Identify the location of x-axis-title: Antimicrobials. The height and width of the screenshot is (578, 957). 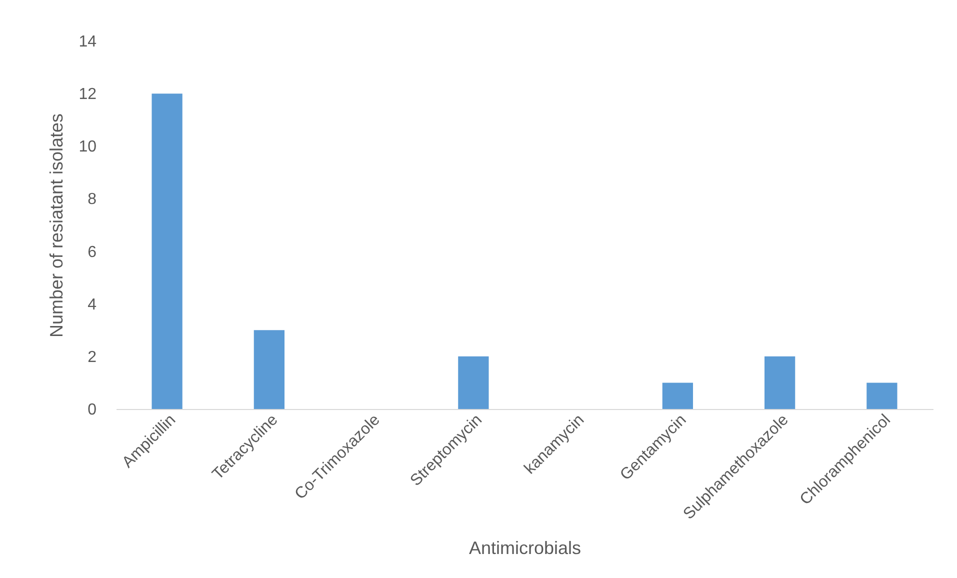
(525, 548).